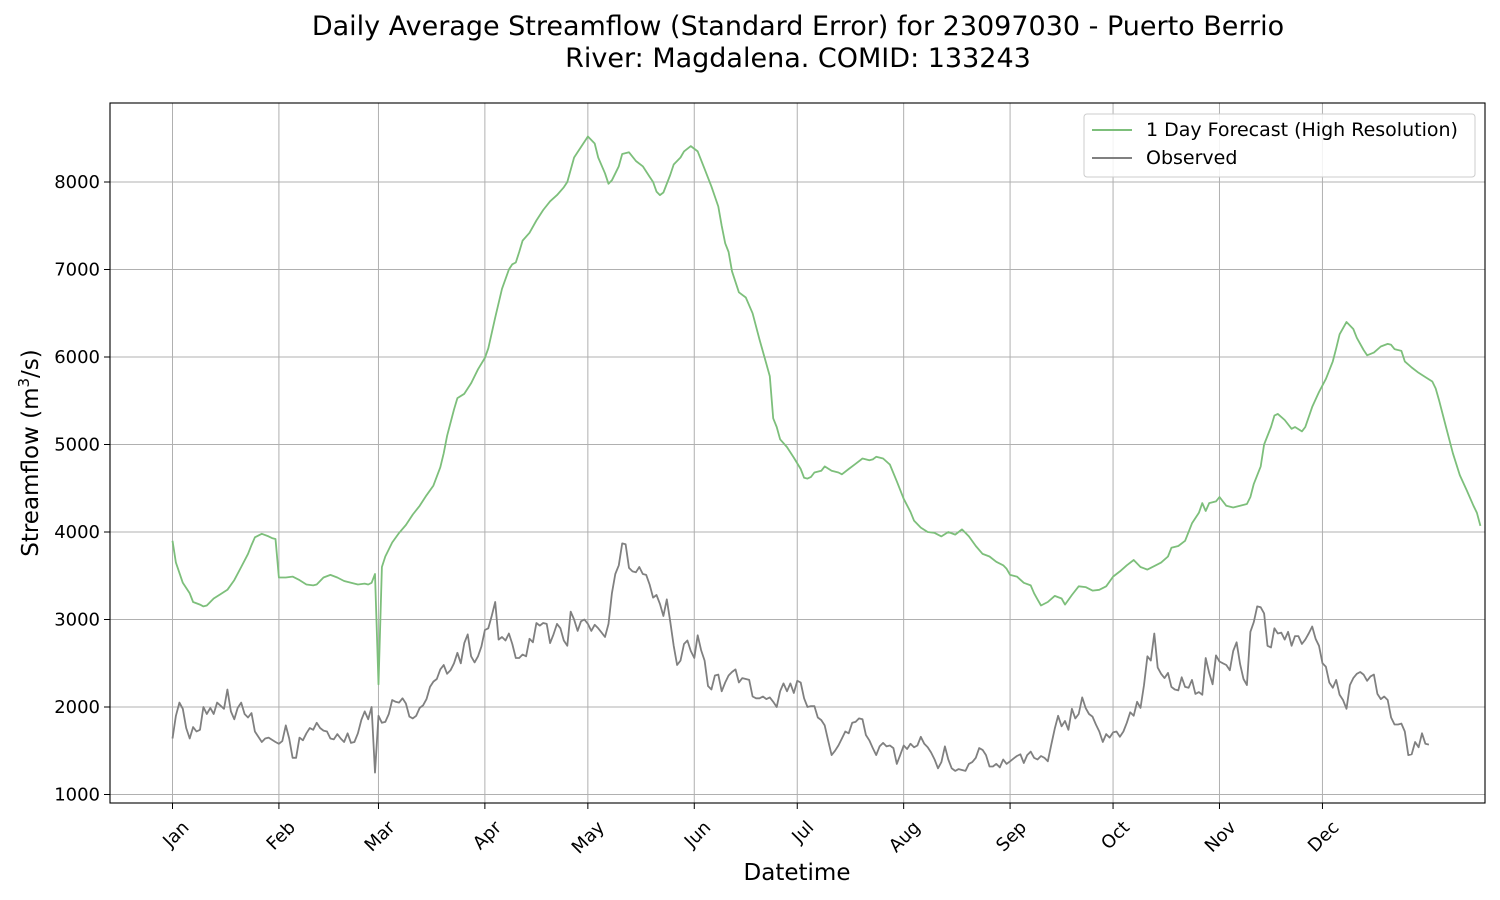 Image resolution: width=1500 pixels, height=900 pixels. Describe the element at coordinates (77, 182) in the screenshot. I see `y-tick-label-8000: 8000` at that location.